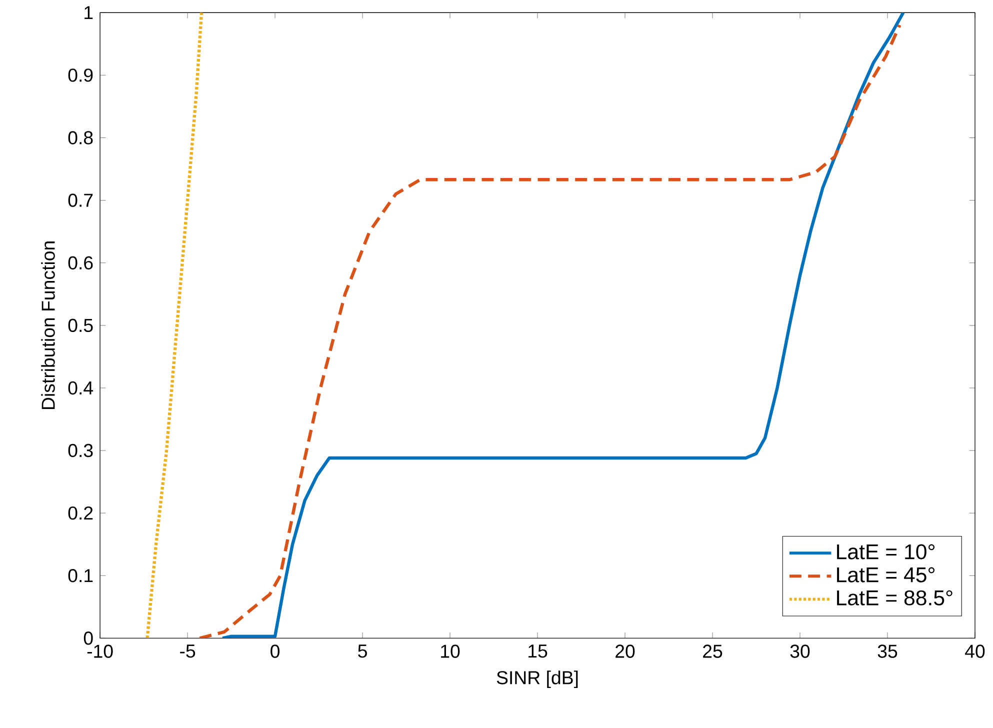 This screenshot has width=993, height=728. I want to click on x-axis-title: SINR [dB], so click(537, 679).